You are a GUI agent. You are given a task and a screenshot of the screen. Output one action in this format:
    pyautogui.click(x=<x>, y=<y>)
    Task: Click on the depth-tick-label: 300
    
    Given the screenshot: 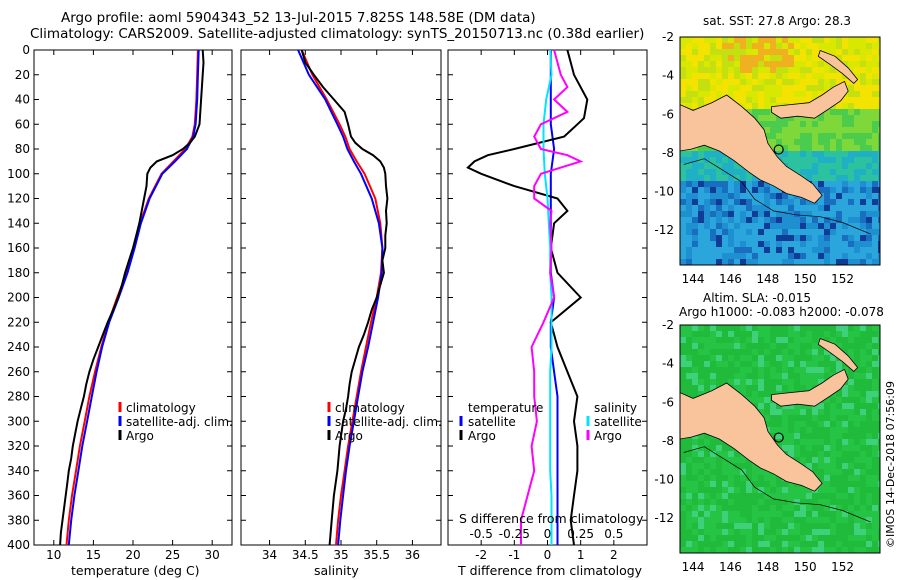 What is the action you would take?
    pyautogui.click(x=18, y=421)
    